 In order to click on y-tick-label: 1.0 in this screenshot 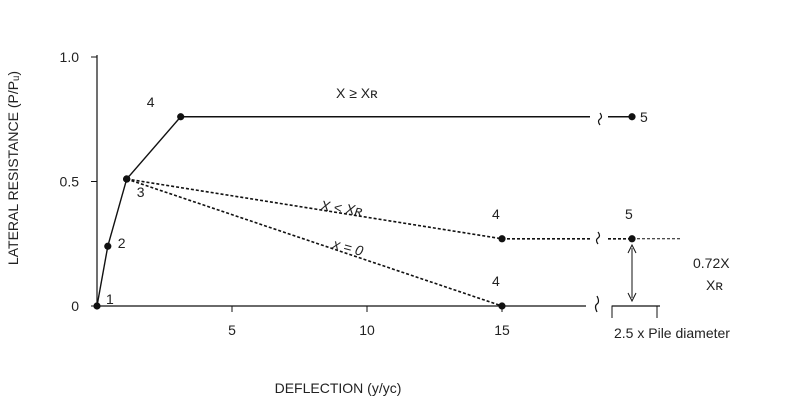, I will do `click(70, 57)`.